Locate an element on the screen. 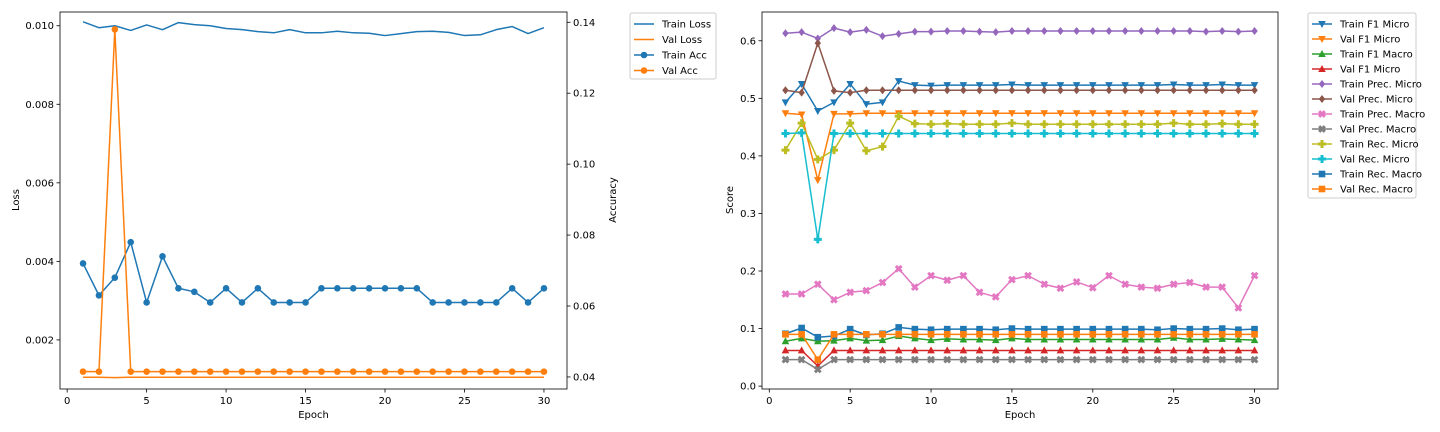  val-rec-macro-line is located at coordinates (1020, 347).